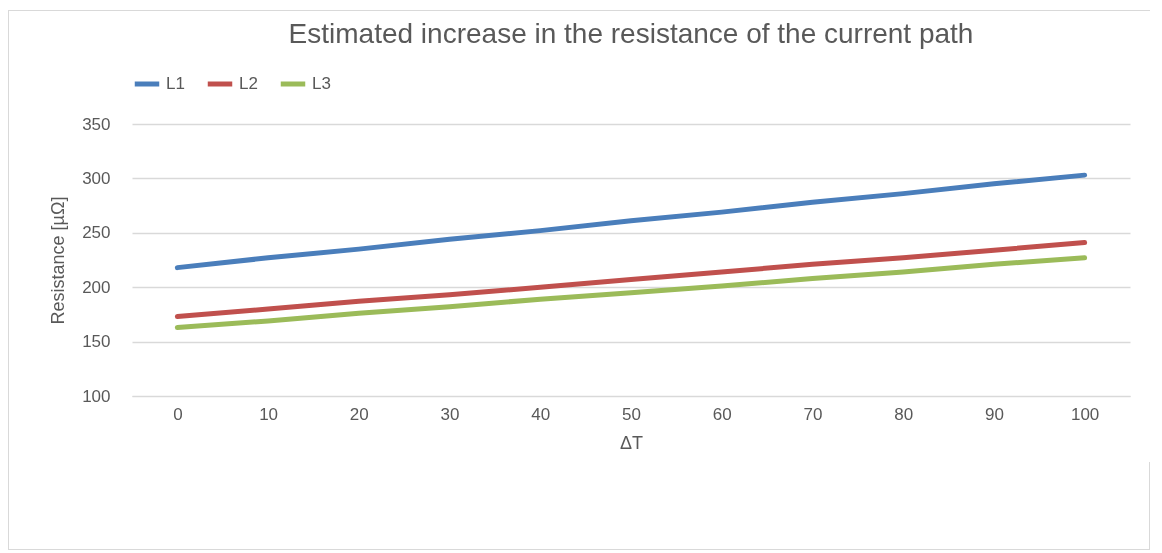 This screenshot has width=1162, height=553. I want to click on legend-label: L3, so click(321, 83).